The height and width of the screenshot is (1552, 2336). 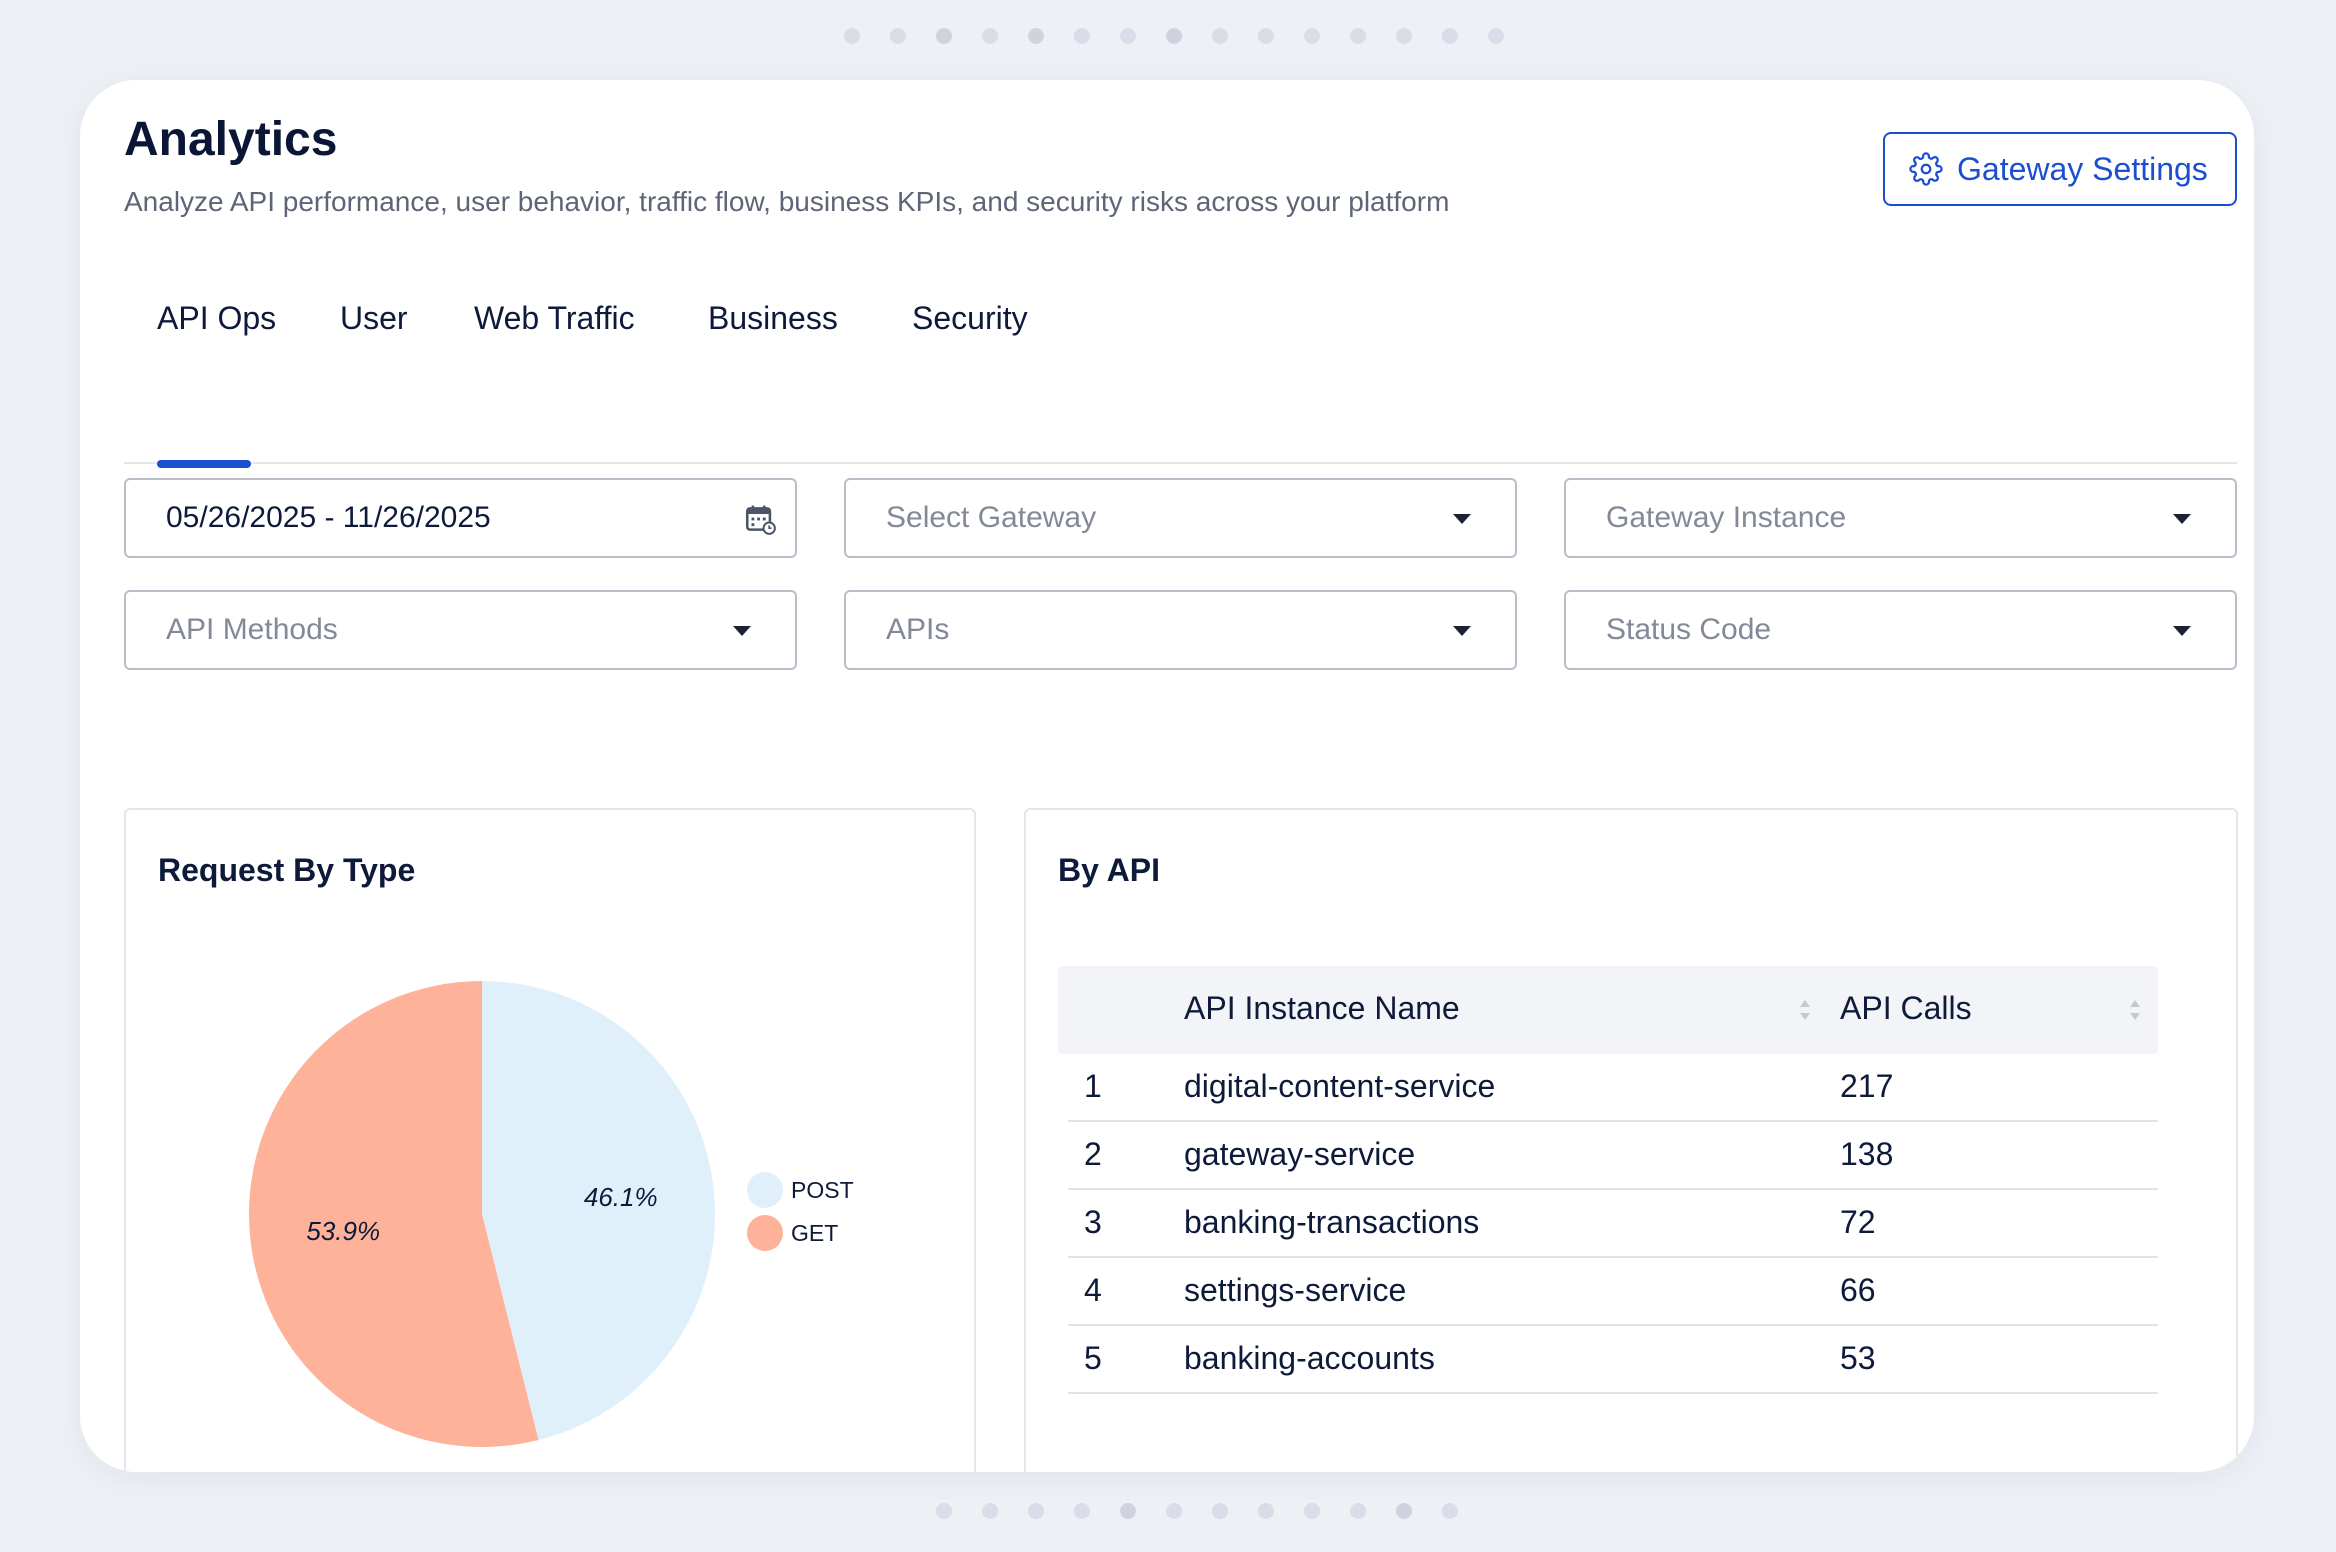 What do you see at coordinates (287, 870) in the screenshot?
I see `request-by-type-title: Request By Type` at bounding box center [287, 870].